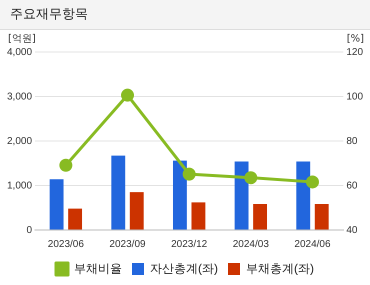  I want to click on x-tick-label: 2023/12, so click(189, 244).